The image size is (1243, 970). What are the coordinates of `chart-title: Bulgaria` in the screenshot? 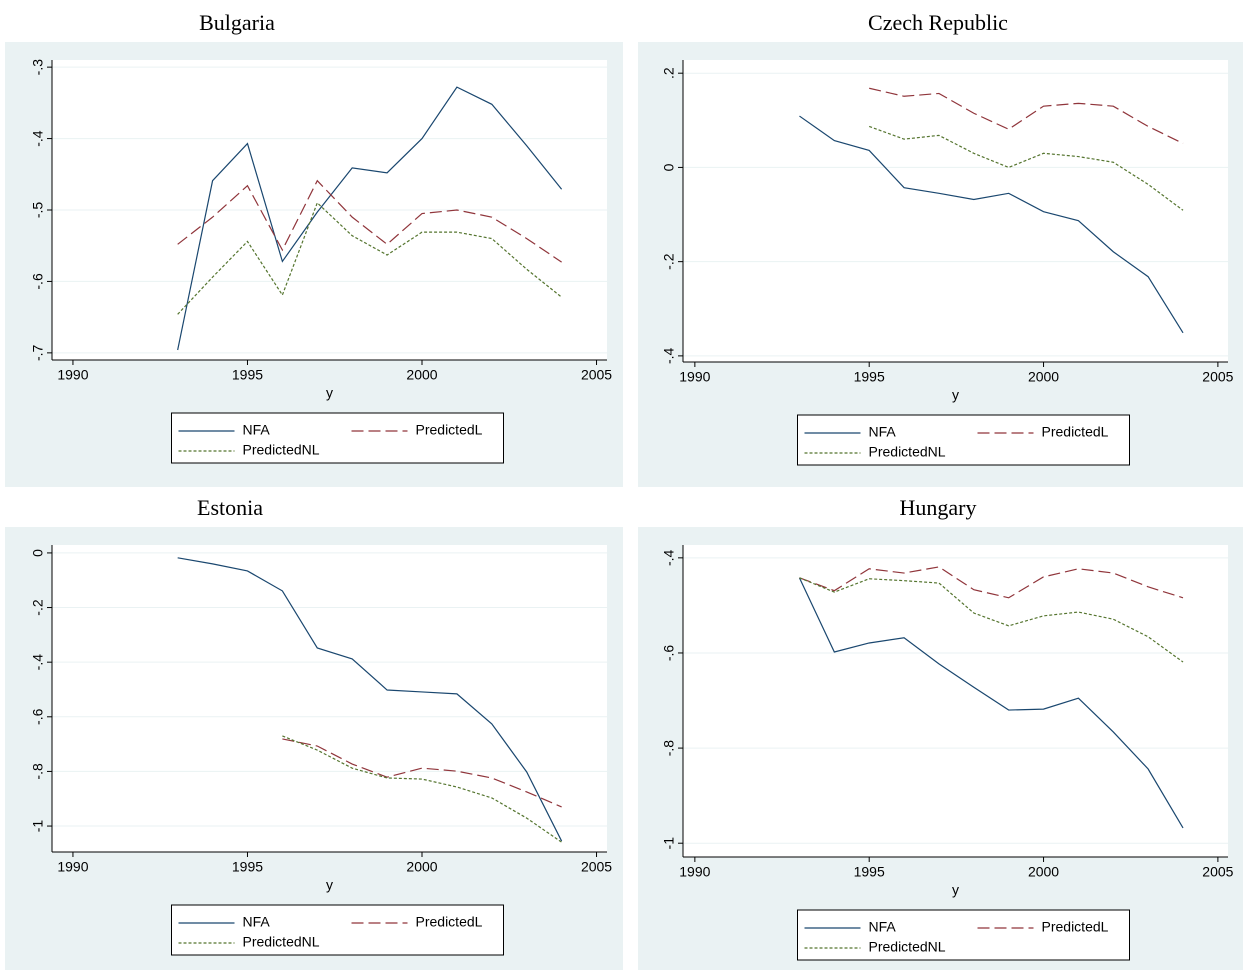 It's located at (237, 22).